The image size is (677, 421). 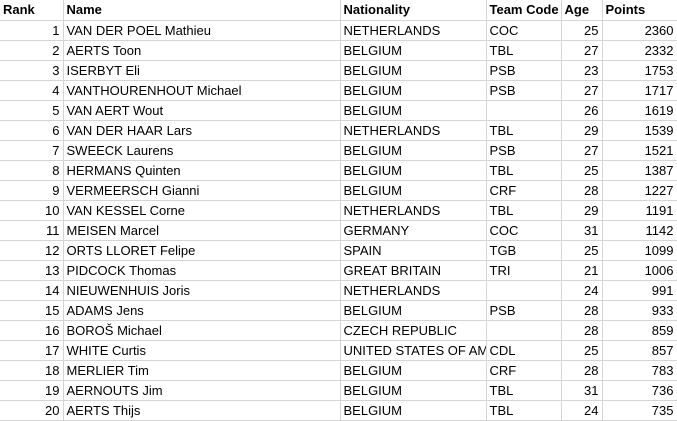 What do you see at coordinates (639, 90) in the screenshot?
I see `points-cell: 1717` at bounding box center [639, 90].